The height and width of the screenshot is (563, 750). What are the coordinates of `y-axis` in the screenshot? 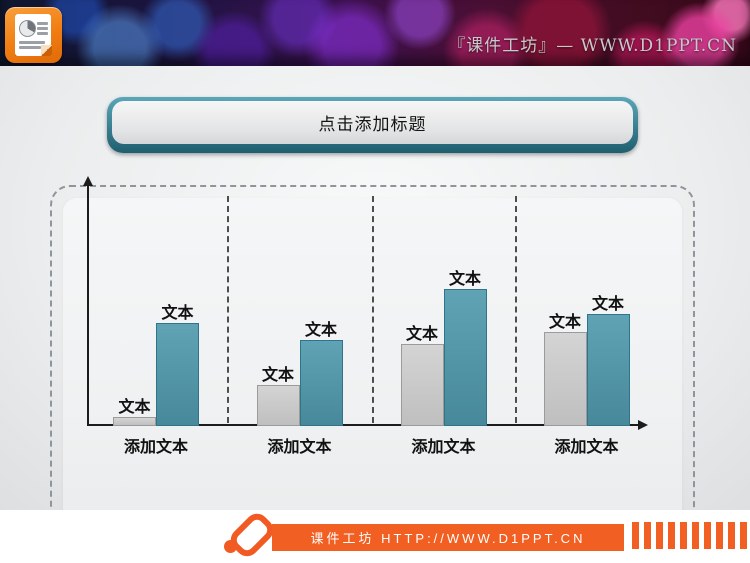 It's located at (88, 305).